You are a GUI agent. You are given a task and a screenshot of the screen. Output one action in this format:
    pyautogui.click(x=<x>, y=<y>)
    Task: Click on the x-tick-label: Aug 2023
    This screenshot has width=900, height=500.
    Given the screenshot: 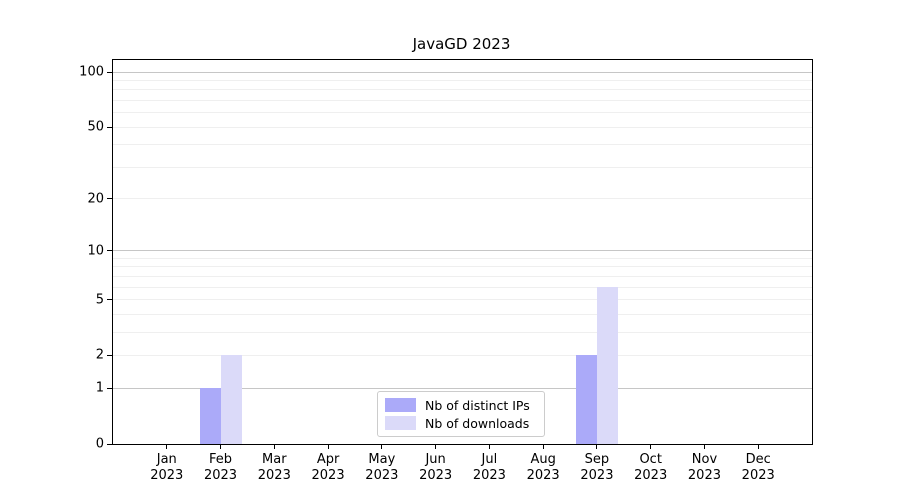 What is the action you would take?
    pyautogui.click(x=543, y=467)
    